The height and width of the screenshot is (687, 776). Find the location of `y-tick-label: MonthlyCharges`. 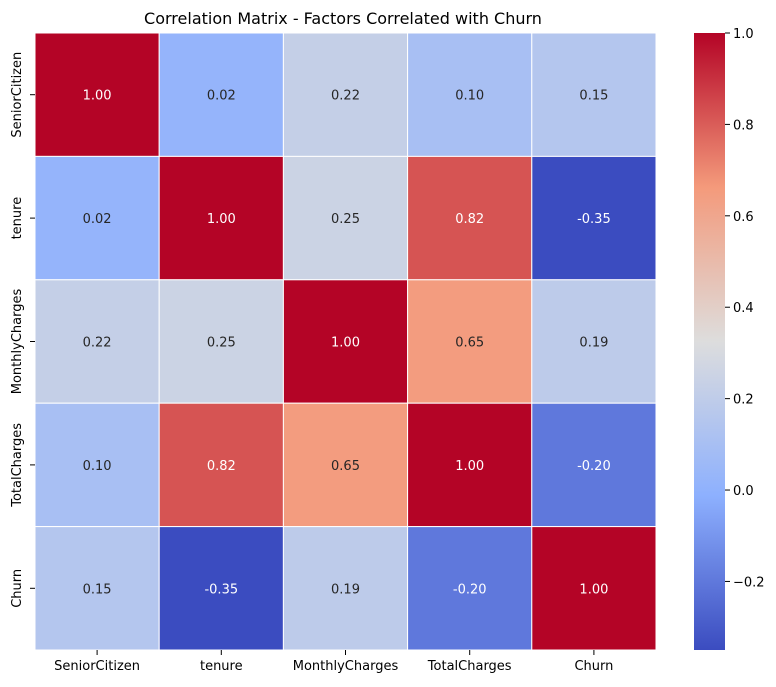

y-tick-label: MonthlyCharges is located at coordinates (17, 342).